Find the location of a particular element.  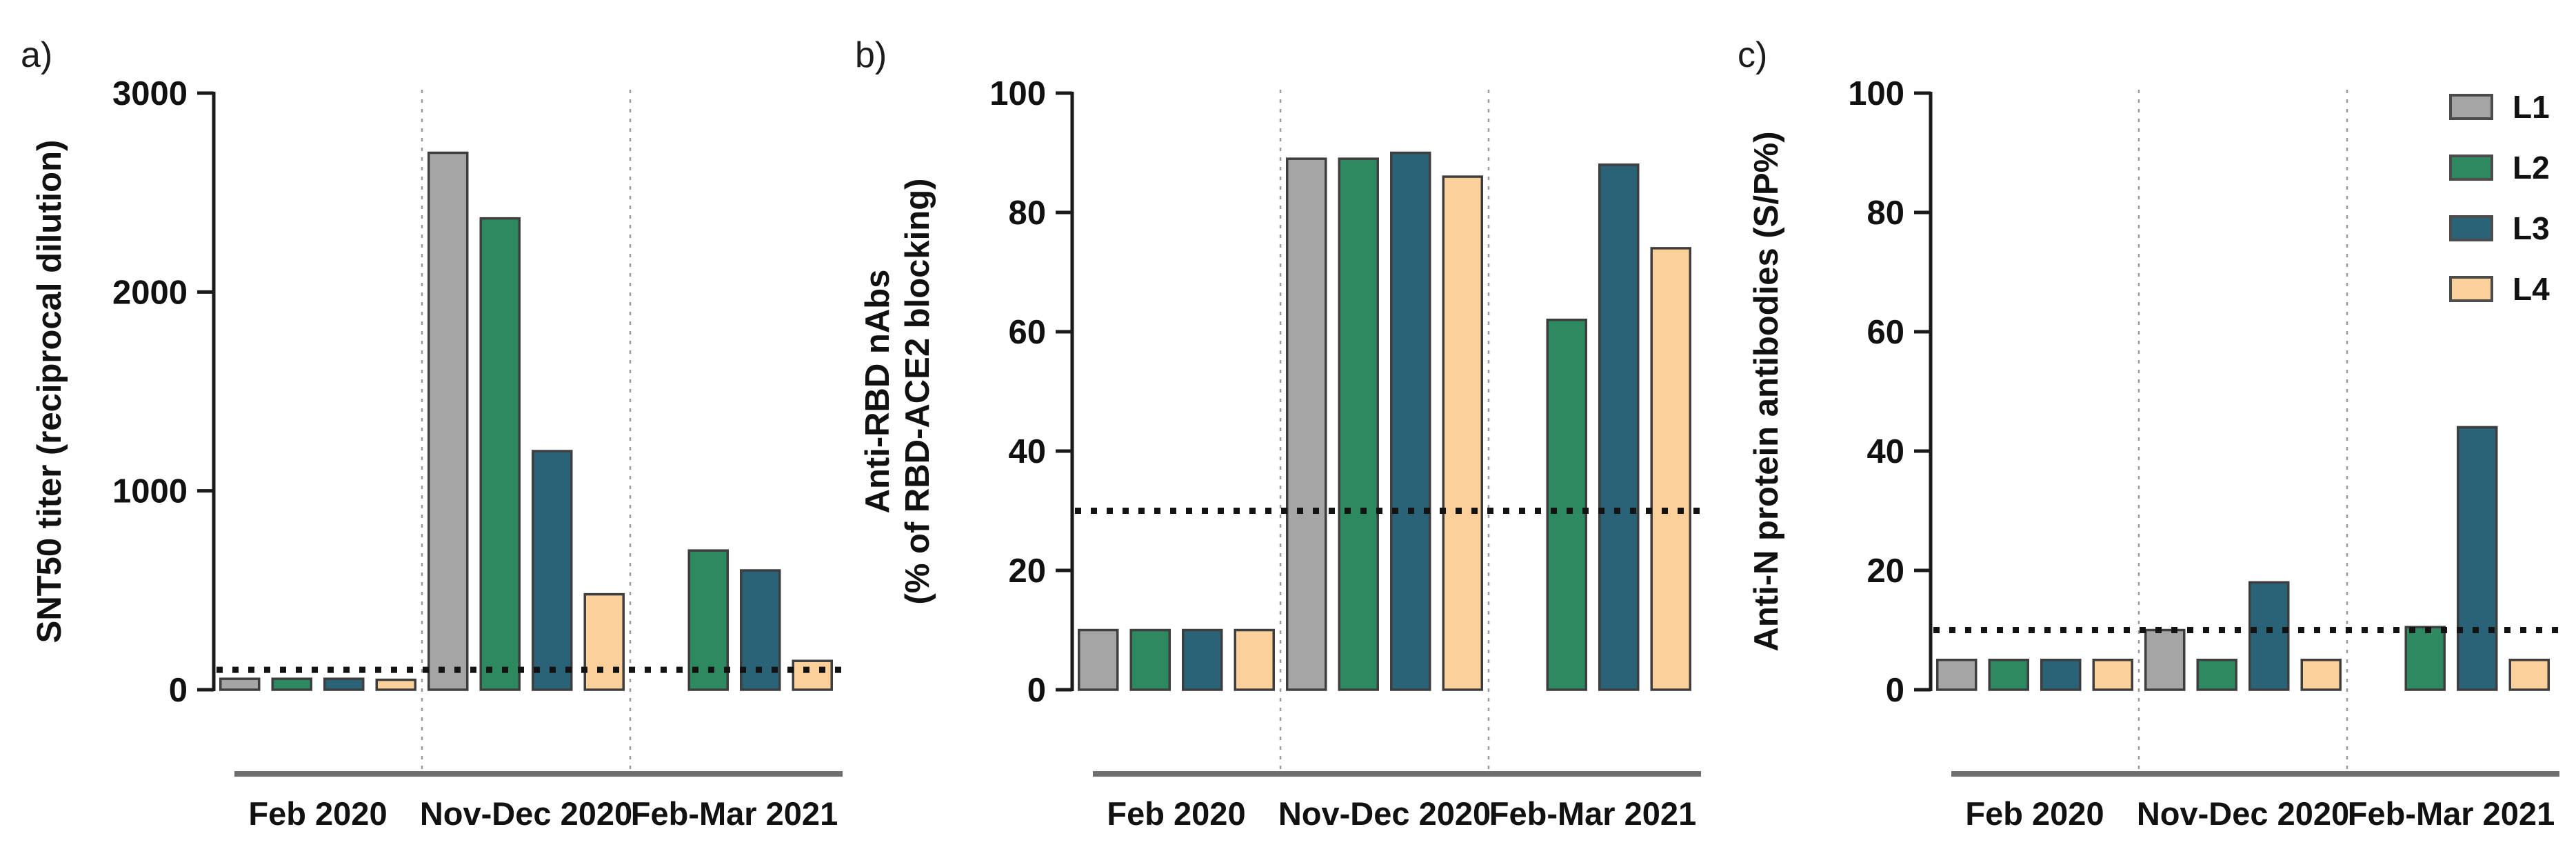

legend-swatch-l1 is located at coordinates (2471, 107).